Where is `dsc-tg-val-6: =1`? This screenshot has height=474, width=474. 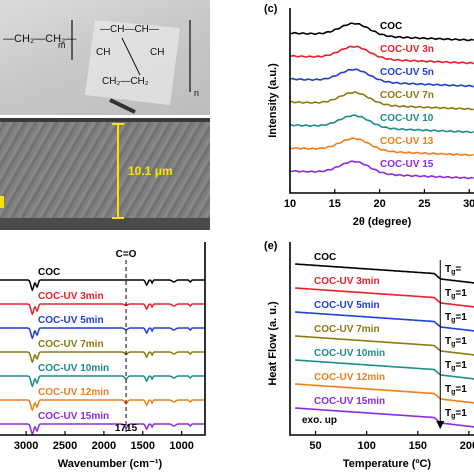
dsc-tg-val-6: =1 is located at coordinates (461, 413).